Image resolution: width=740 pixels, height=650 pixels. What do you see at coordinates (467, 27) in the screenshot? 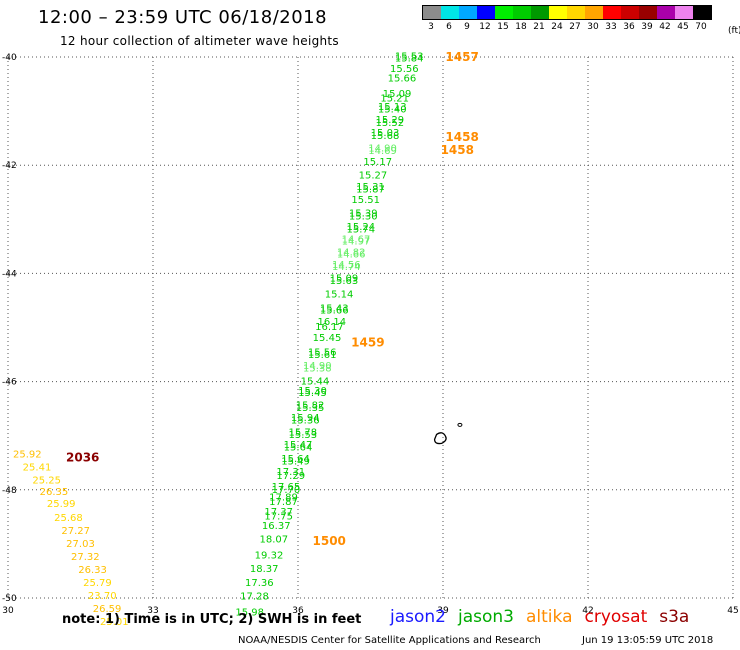
I see `legend-label: 9` at bounding box center [467, 27].